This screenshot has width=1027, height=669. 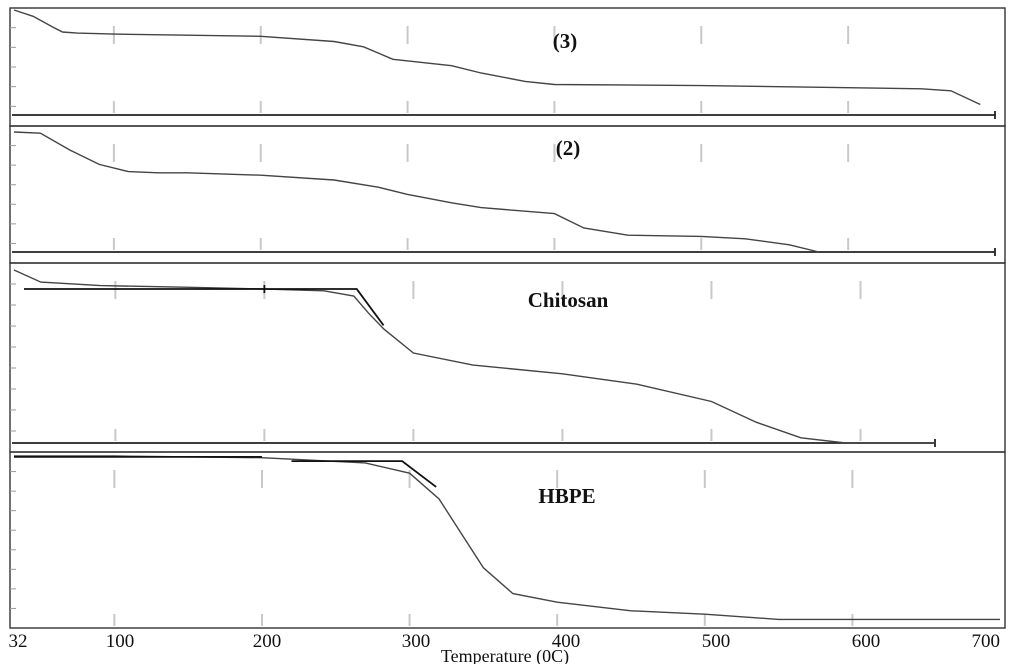 I want to click on x-axis: 32 100 200 300 400 500 600 700 Temperature (0C), so click(x=505, y=649).